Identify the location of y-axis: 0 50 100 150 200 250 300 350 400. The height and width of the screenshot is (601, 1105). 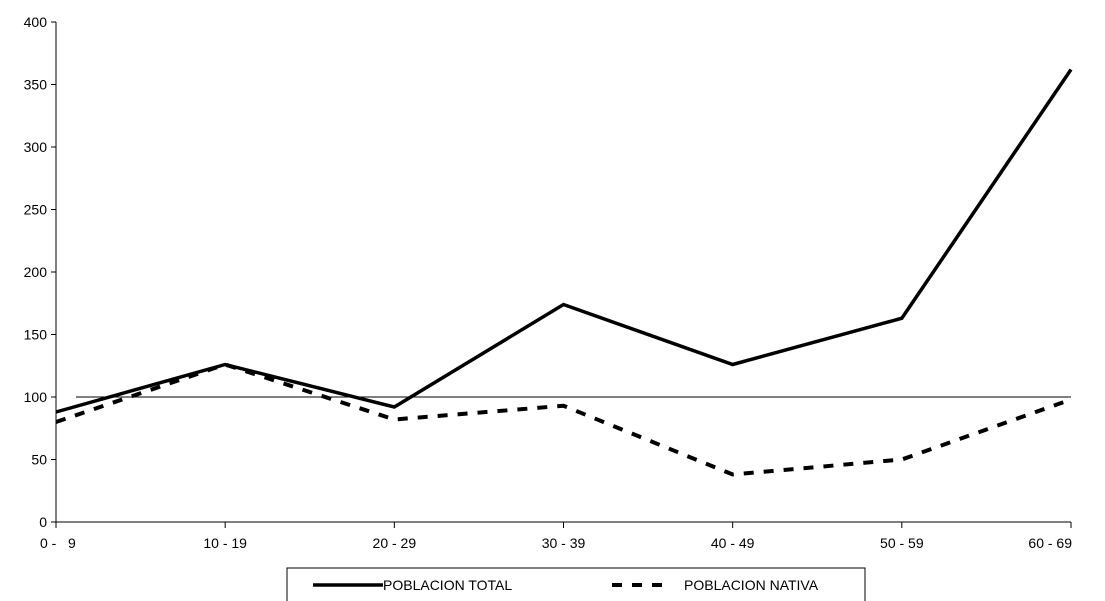
(40, 272).